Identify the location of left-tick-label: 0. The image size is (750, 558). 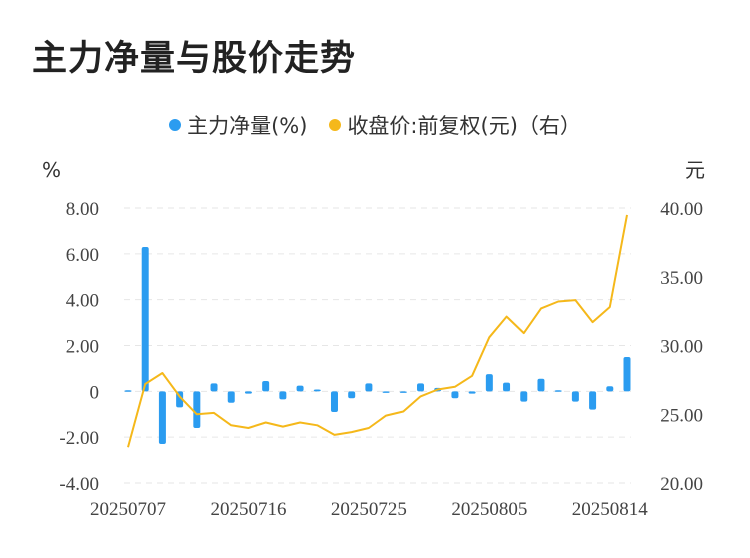
(95, 392).